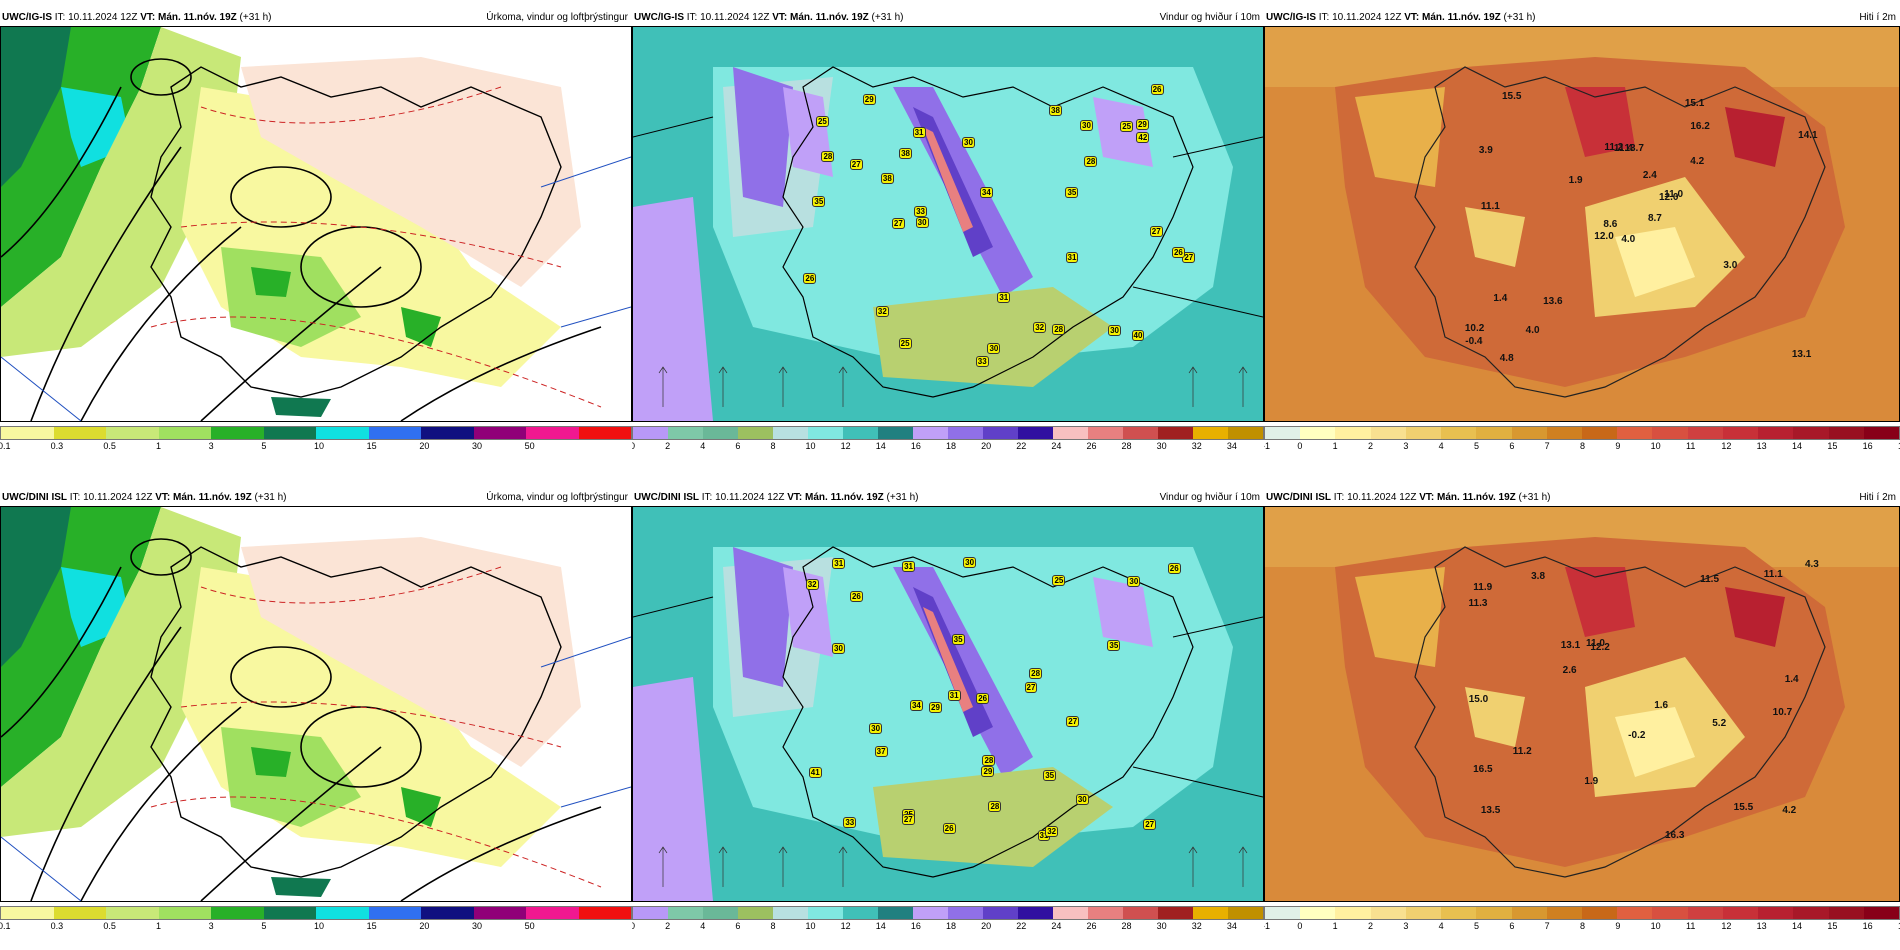  What do you see at coordinates (5, 446) in the screenshot?
I see `colorbar-tick: 0.1` at bounding box center [5, 446].